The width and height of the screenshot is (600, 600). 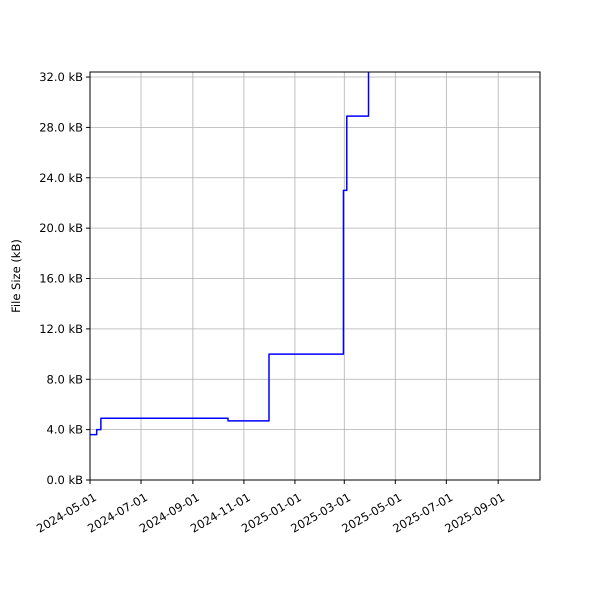 I want to click on y-tick-label: 28.0 kB, so click(x=61, y=127).